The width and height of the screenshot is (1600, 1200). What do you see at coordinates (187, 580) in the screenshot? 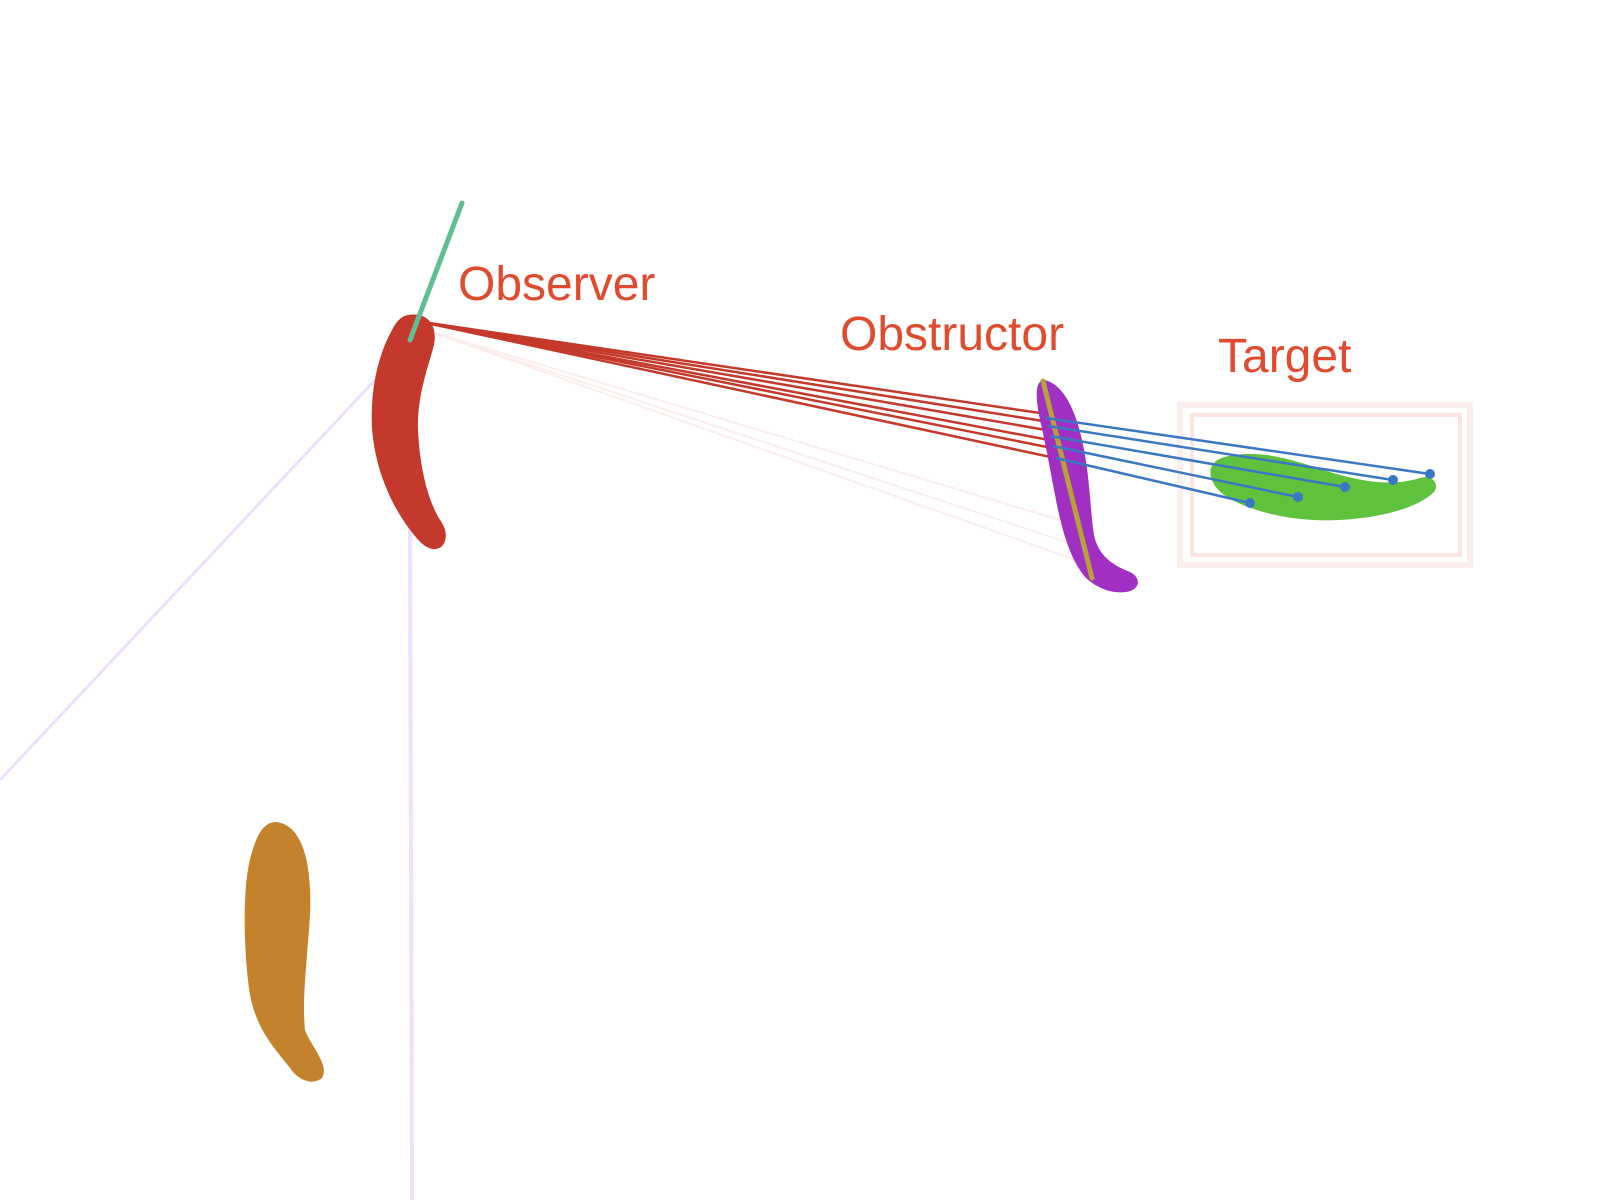
I see `view-cone-left-edge` at bounding box center [187, 580].